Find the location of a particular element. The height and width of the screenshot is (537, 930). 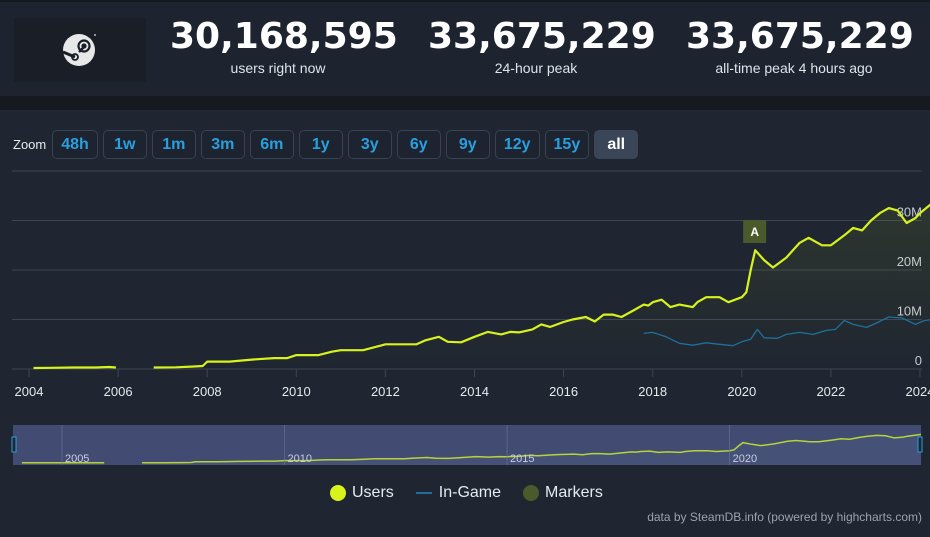

peak-24h-value: 33,675,229 is located at coordinates (542, 36).